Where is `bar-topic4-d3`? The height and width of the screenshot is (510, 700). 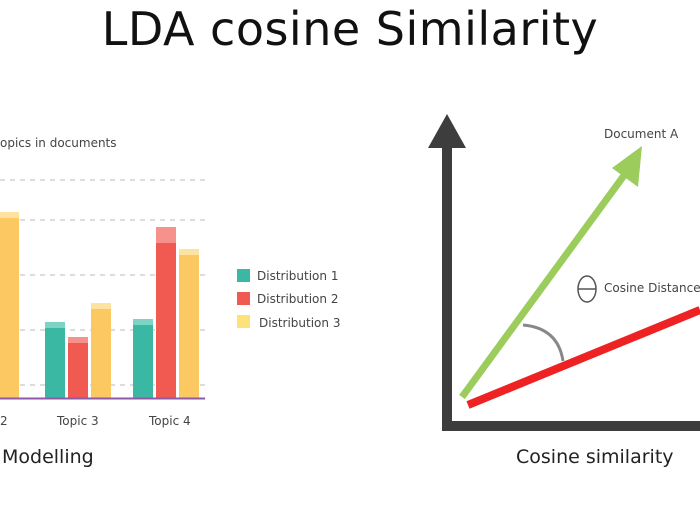 bar-topic4-d3 is located at coordinates (189, 325).